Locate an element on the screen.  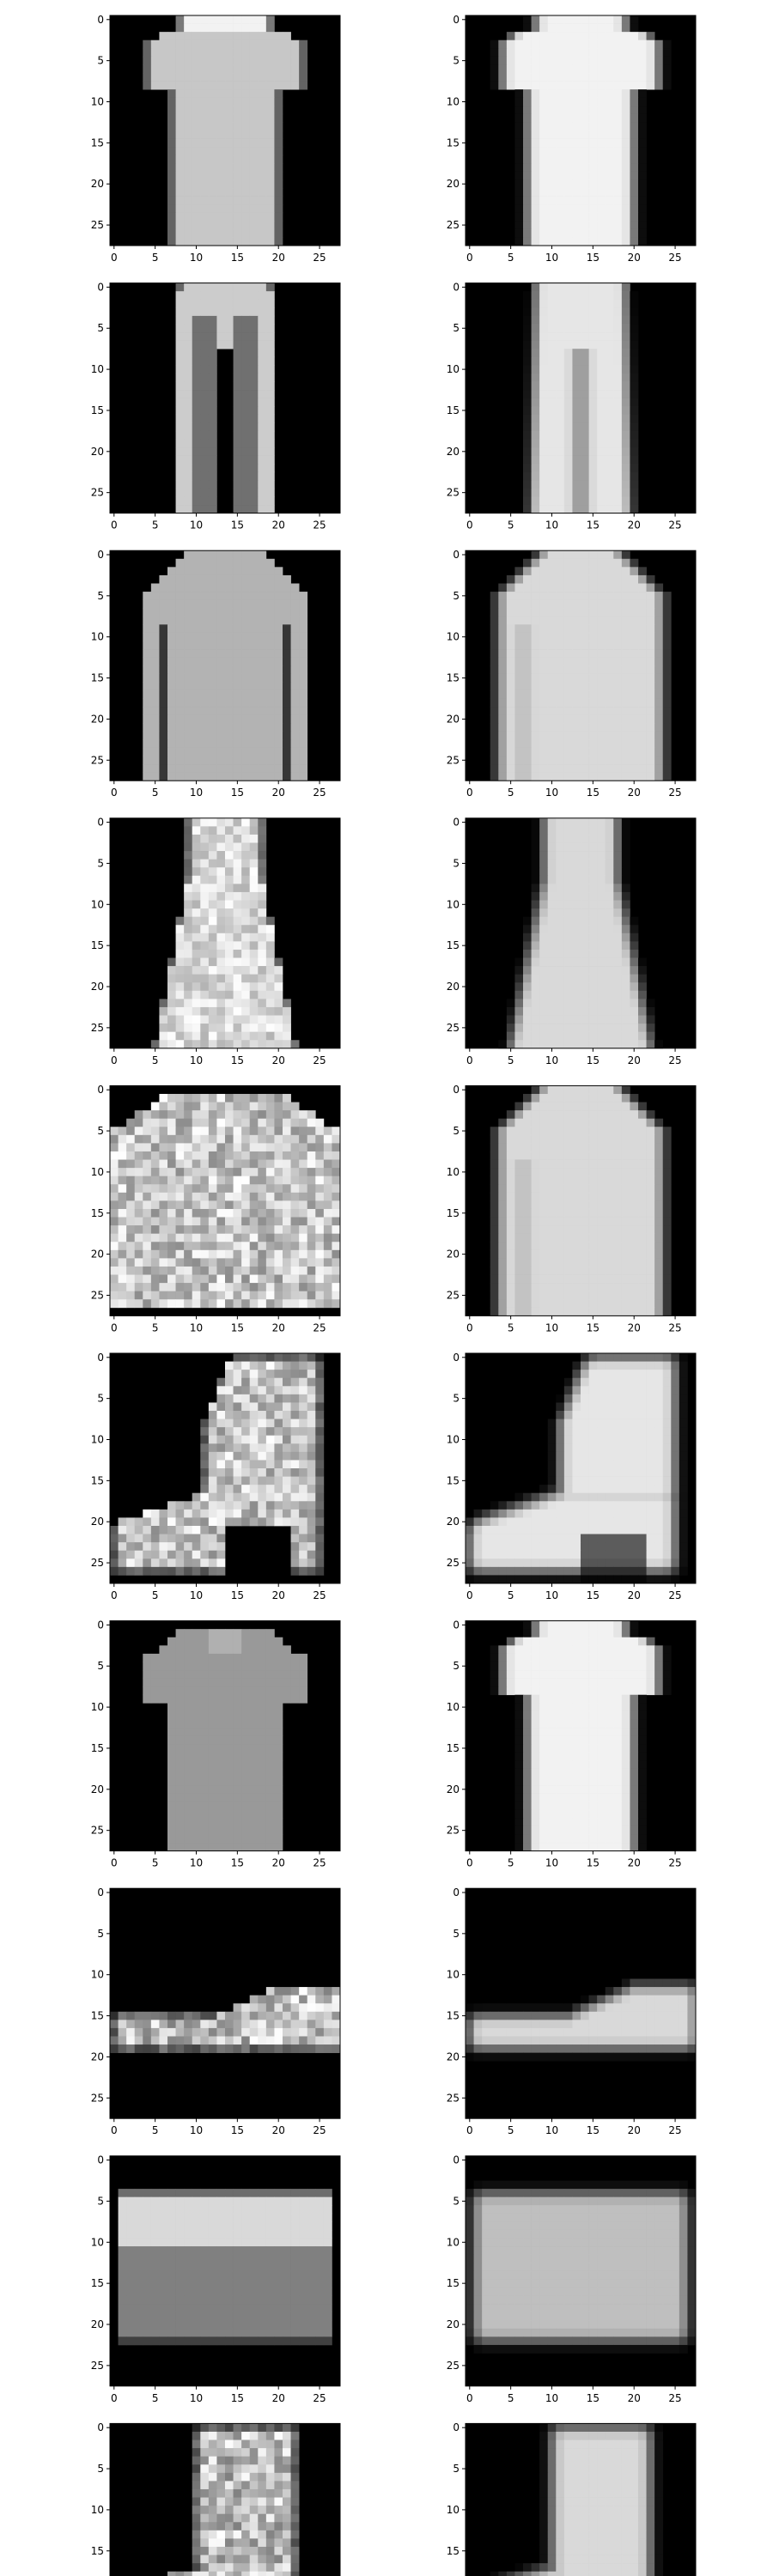
x-tick-label: 25 is located at coordinates (319, 1327).